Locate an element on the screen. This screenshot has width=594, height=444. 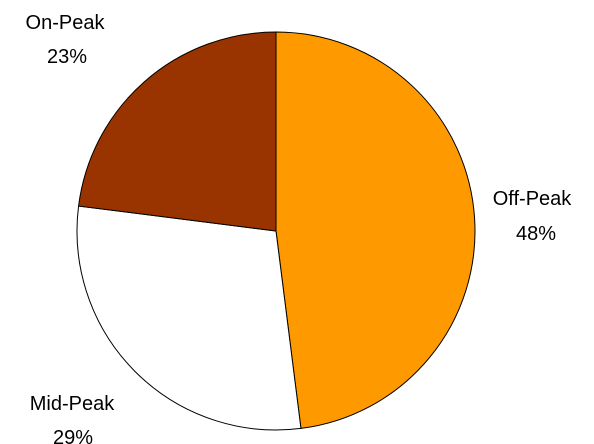
slice-label-mid-peak-name: Mid-Peak is located at coordinates (72, 404).